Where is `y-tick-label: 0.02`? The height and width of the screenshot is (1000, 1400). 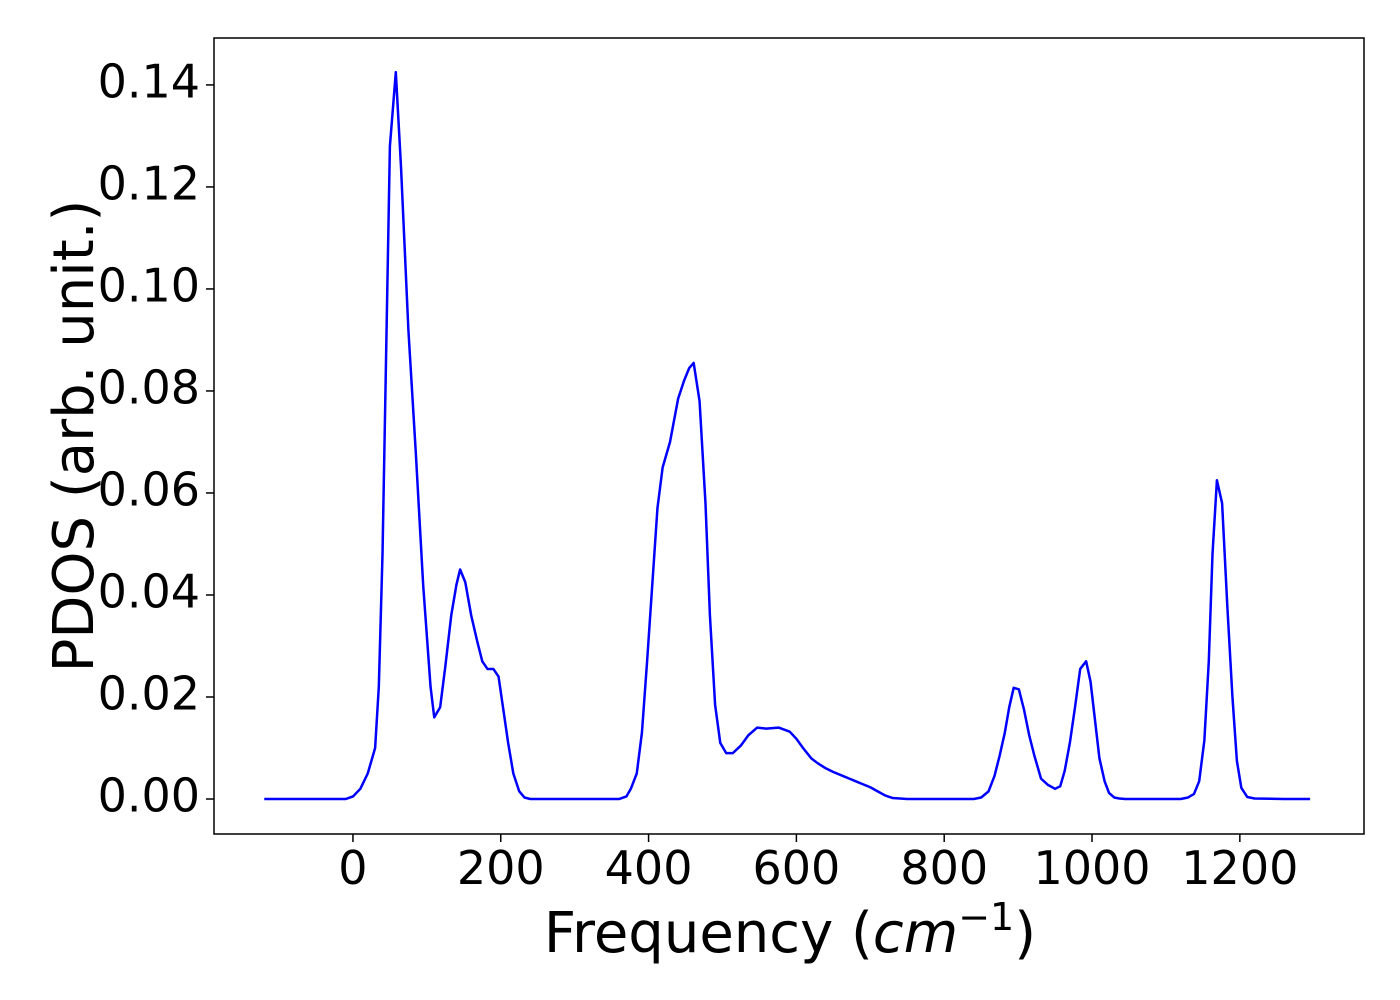 y-tick-label: 0.02 is located at coordinates (149, 693).